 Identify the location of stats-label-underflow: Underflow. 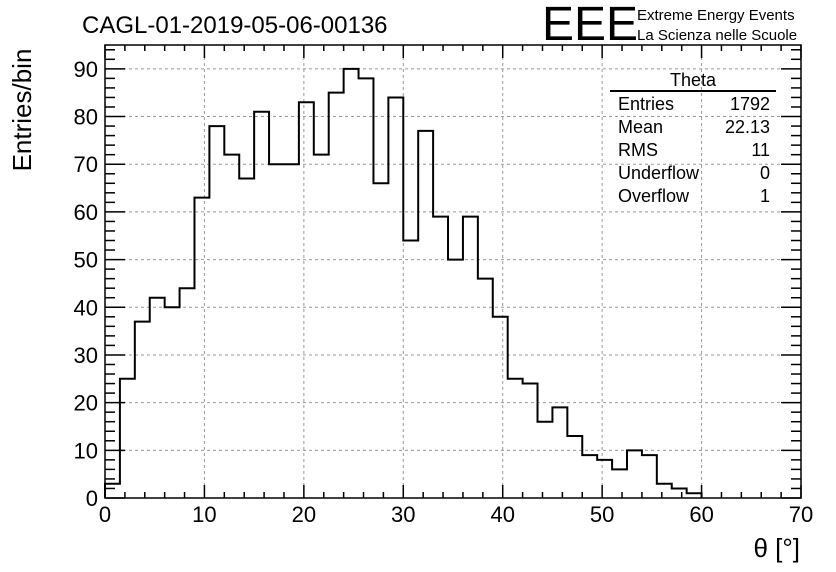
(659, 173).